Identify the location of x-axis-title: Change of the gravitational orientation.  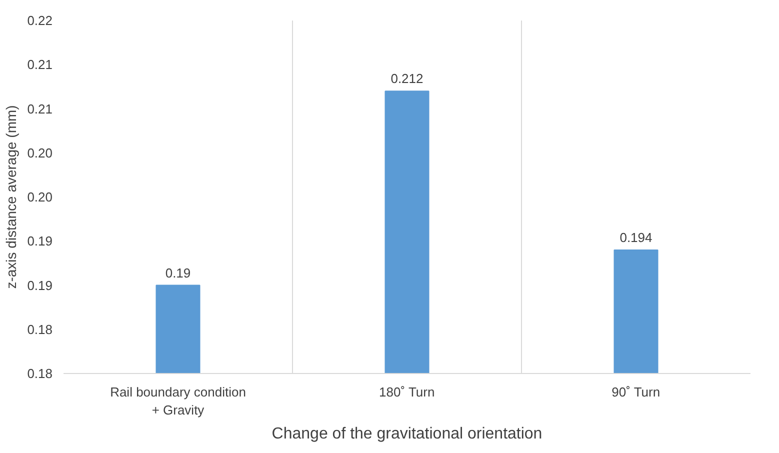
(407, 434).